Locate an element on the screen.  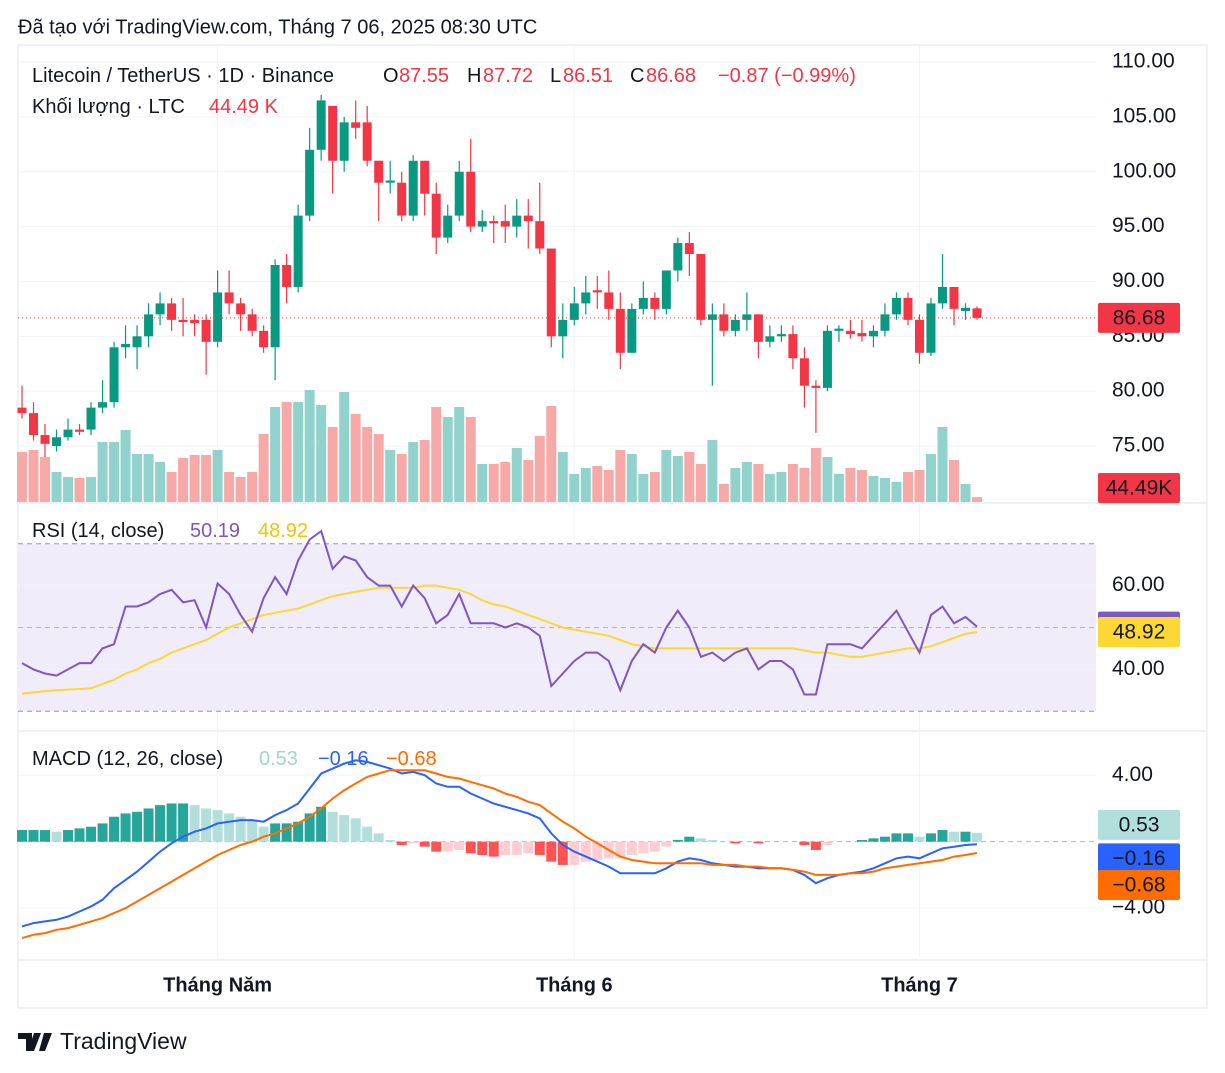
y-tick-label: 4.00 is located at coordinates (1132, 774).